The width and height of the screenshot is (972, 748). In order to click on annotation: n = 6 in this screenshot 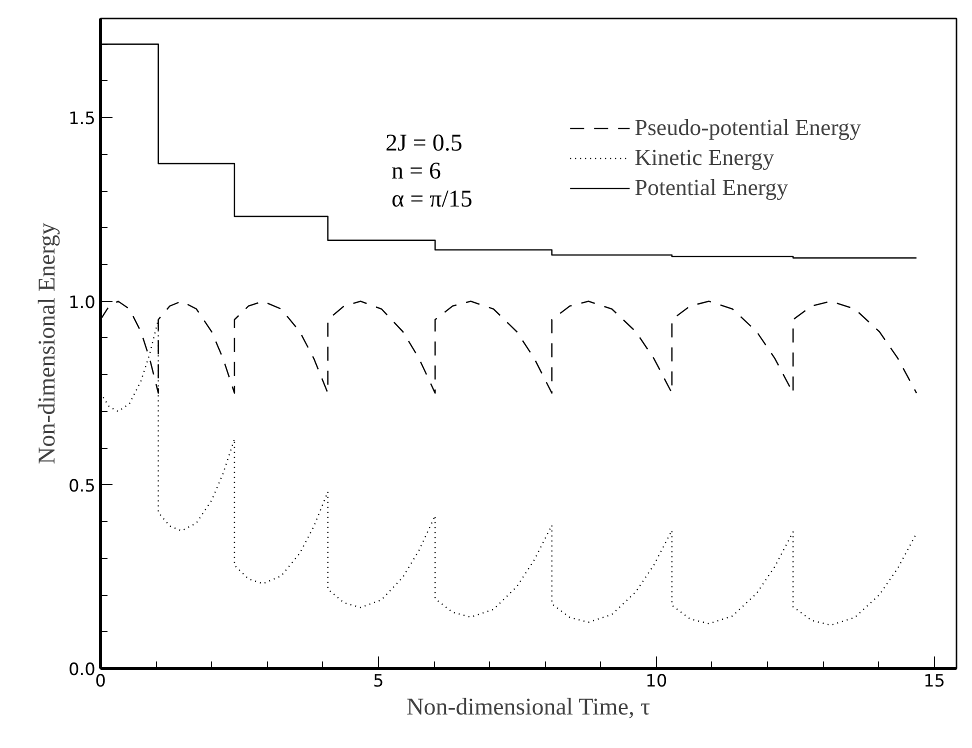, I will do `click(417, 171)`.